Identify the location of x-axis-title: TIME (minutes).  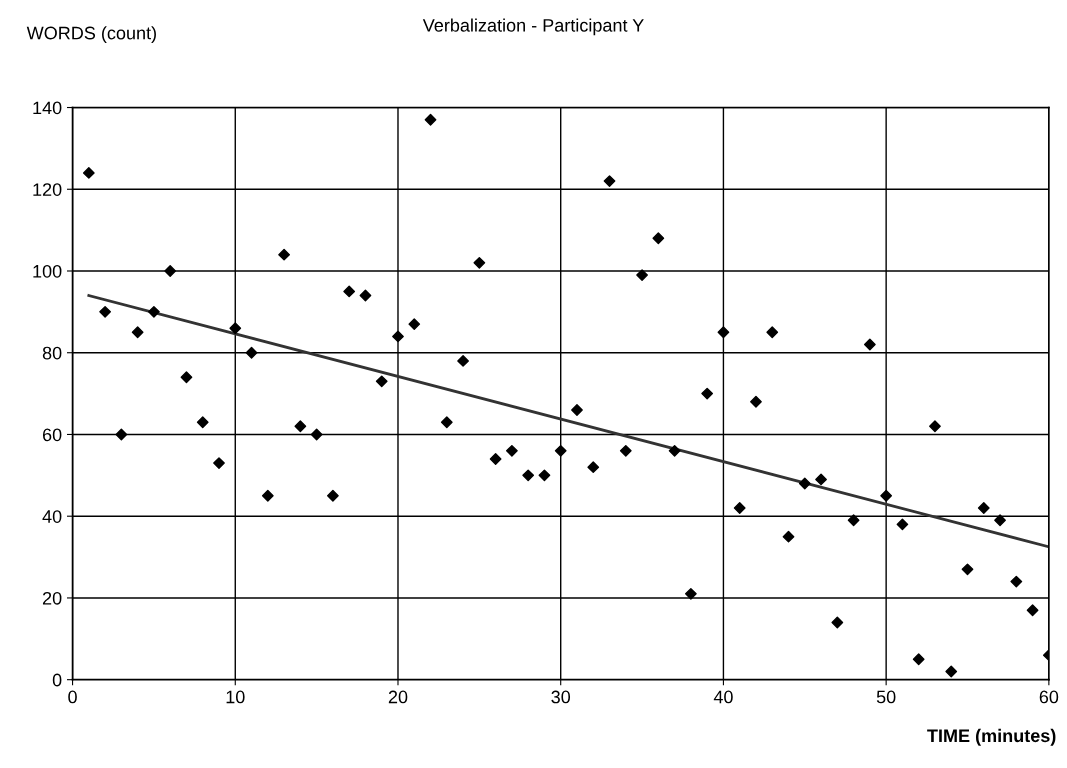
(991, 737).